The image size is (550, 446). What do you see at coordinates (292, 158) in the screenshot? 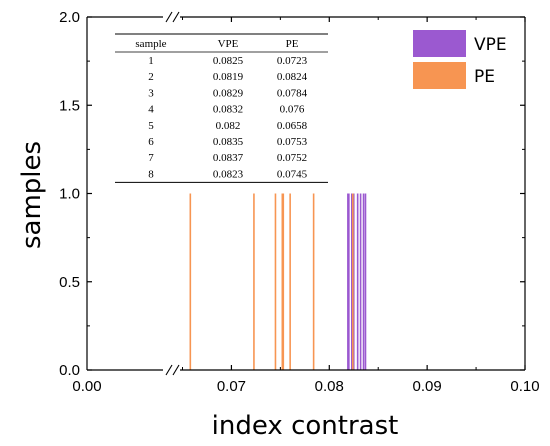
I see `table-cell: 0.0752` at bounding box center [292, 158].